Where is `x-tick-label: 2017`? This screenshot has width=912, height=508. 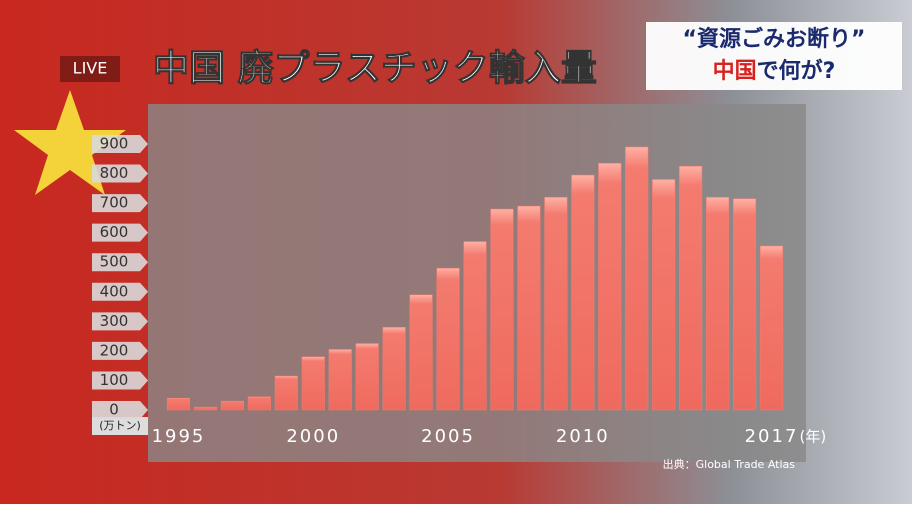 x-tick-label: 2017 is located at coordinates (772, 436).